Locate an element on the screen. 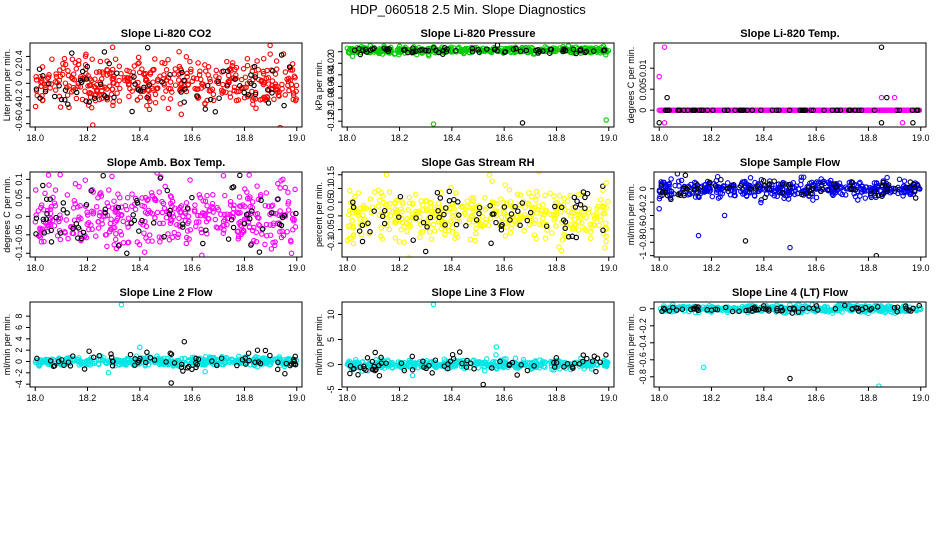 This screenshot has width=936, height=540. y-tick-label: -0.4 is located at coordinates (643, 343).